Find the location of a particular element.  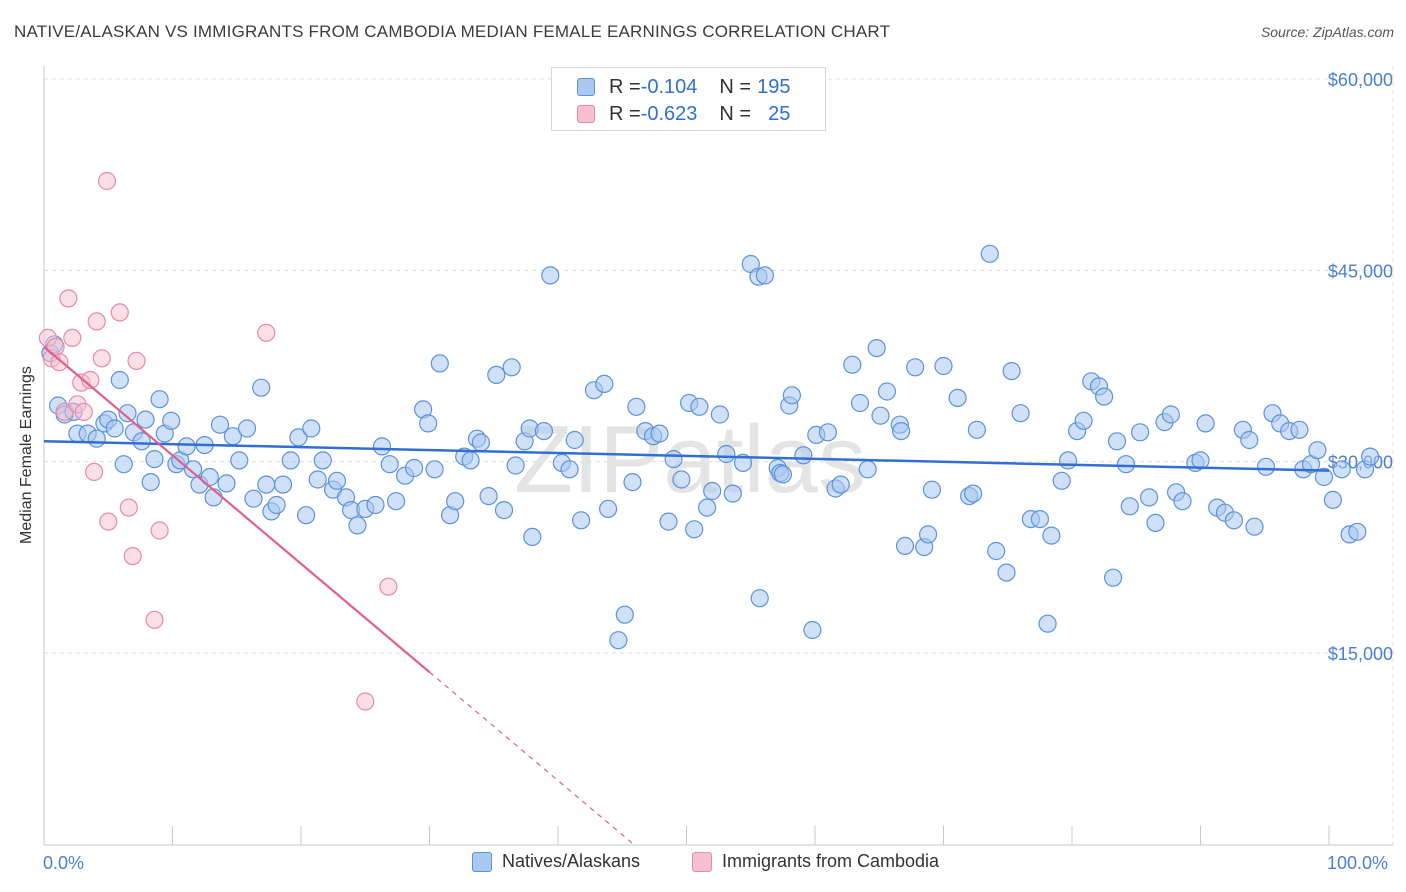

trend-line-cambodia-extension is located at coordinates (532, 759).